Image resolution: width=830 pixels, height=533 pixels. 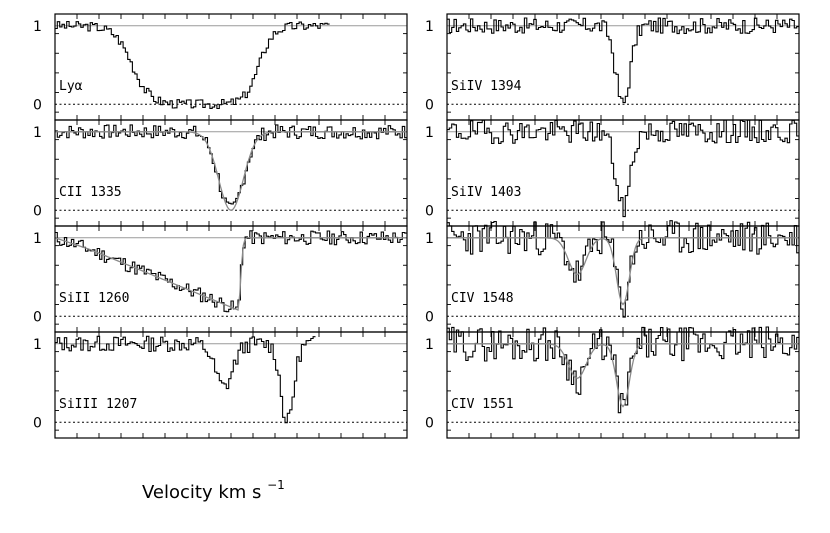 What do you see at coordinates (201, 492) in the screenshot?
I see `x-axis-label-text: Velocity km s` at bounding box center [201, 492].